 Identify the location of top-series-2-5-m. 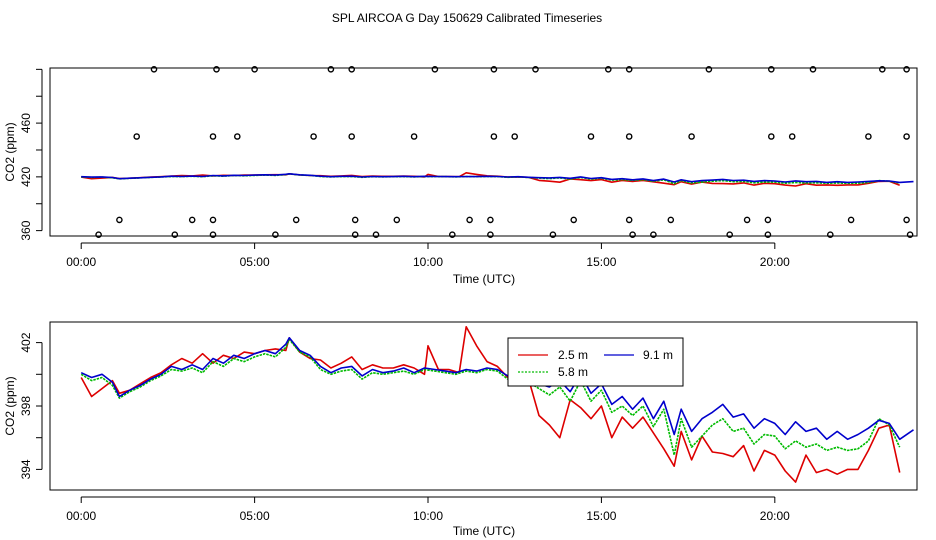
(490, 179).